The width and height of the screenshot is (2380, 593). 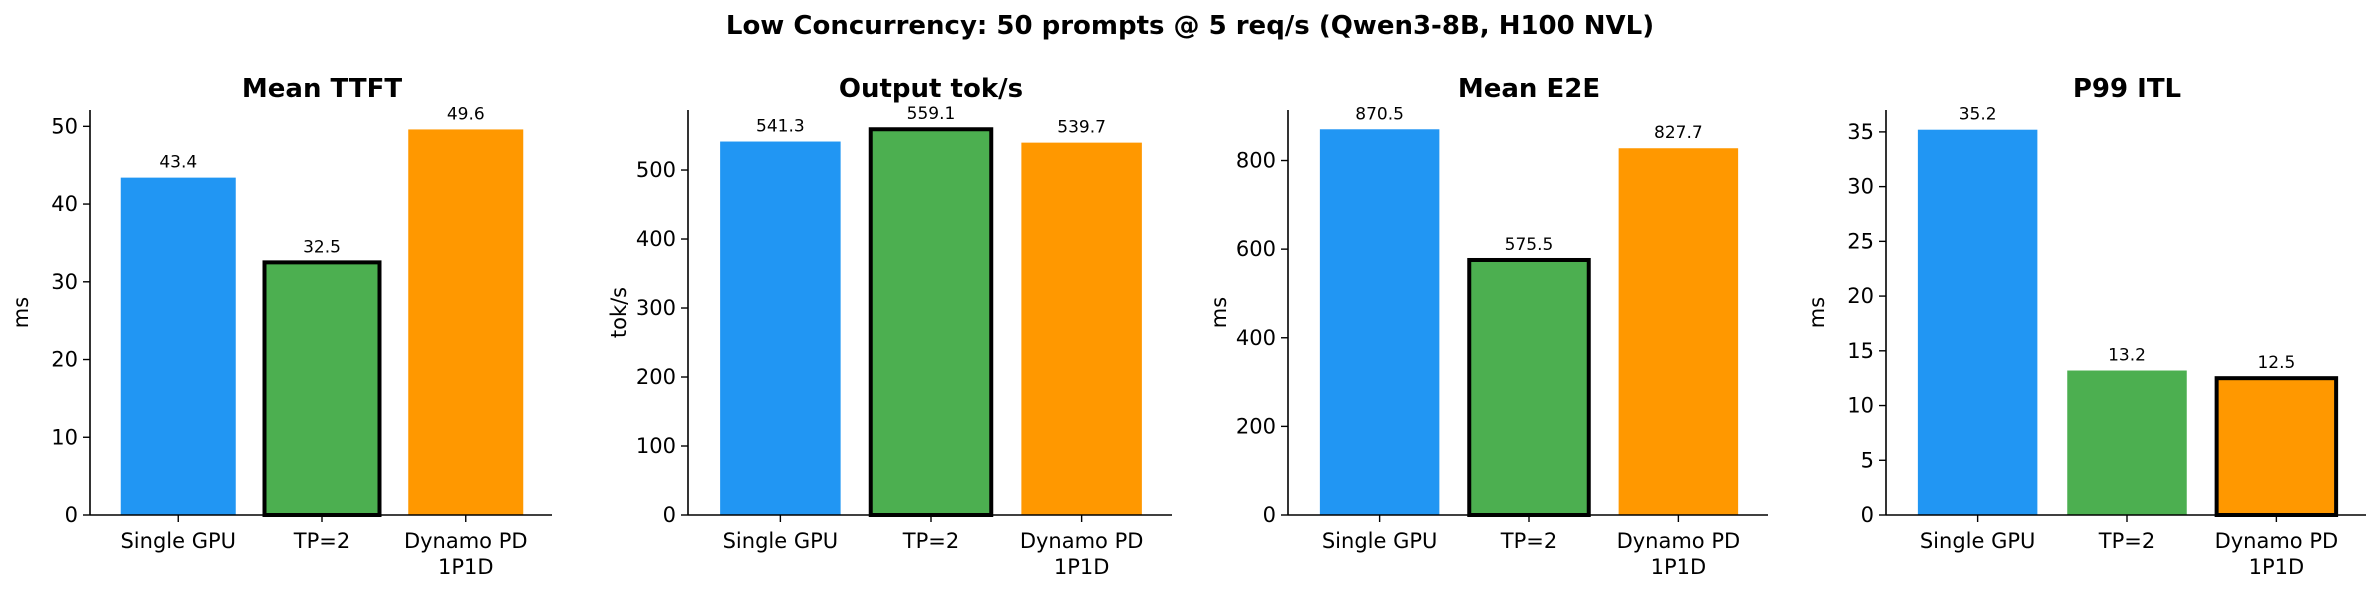 What do you see at coordinates (1256, 249) in the screenshot?
I see `y-tick-label-3-4: 600` at bounding box center [1256, 249].